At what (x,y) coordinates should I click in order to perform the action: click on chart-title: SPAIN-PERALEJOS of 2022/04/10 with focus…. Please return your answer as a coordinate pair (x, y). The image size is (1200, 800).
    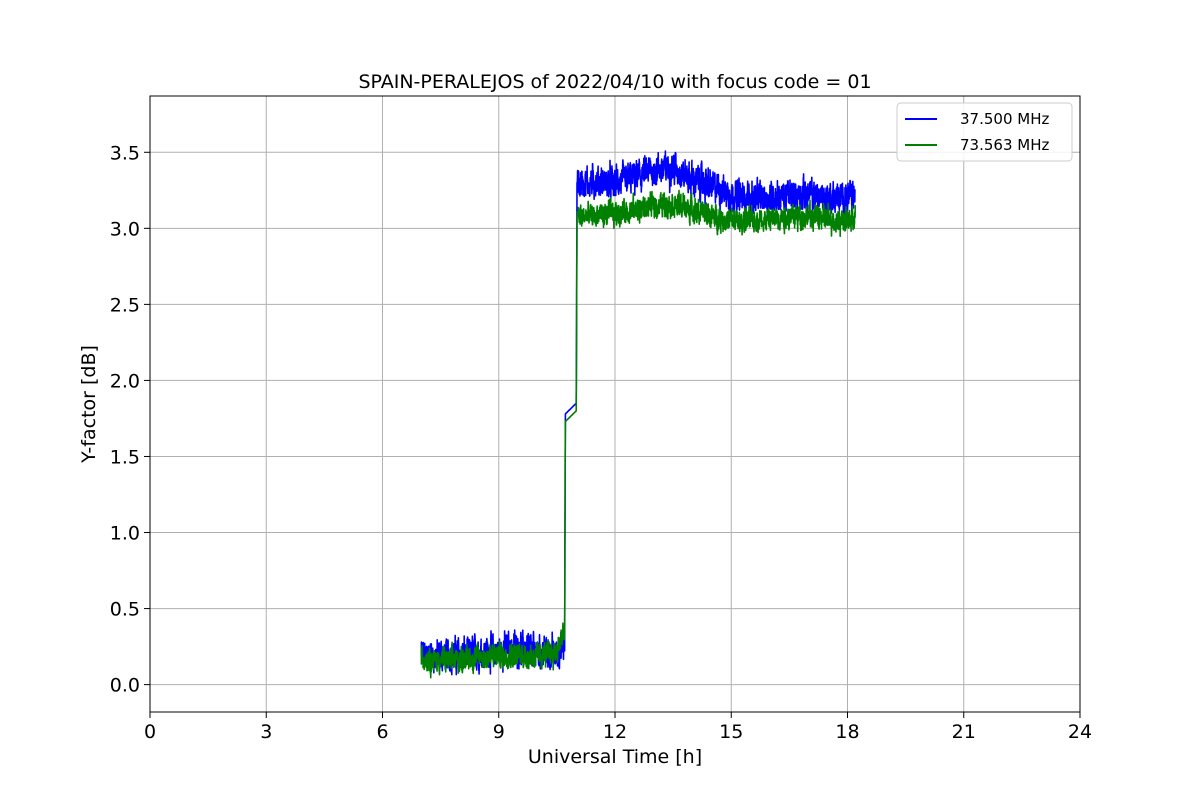
    Looking at the image, I should click on (614, 82).